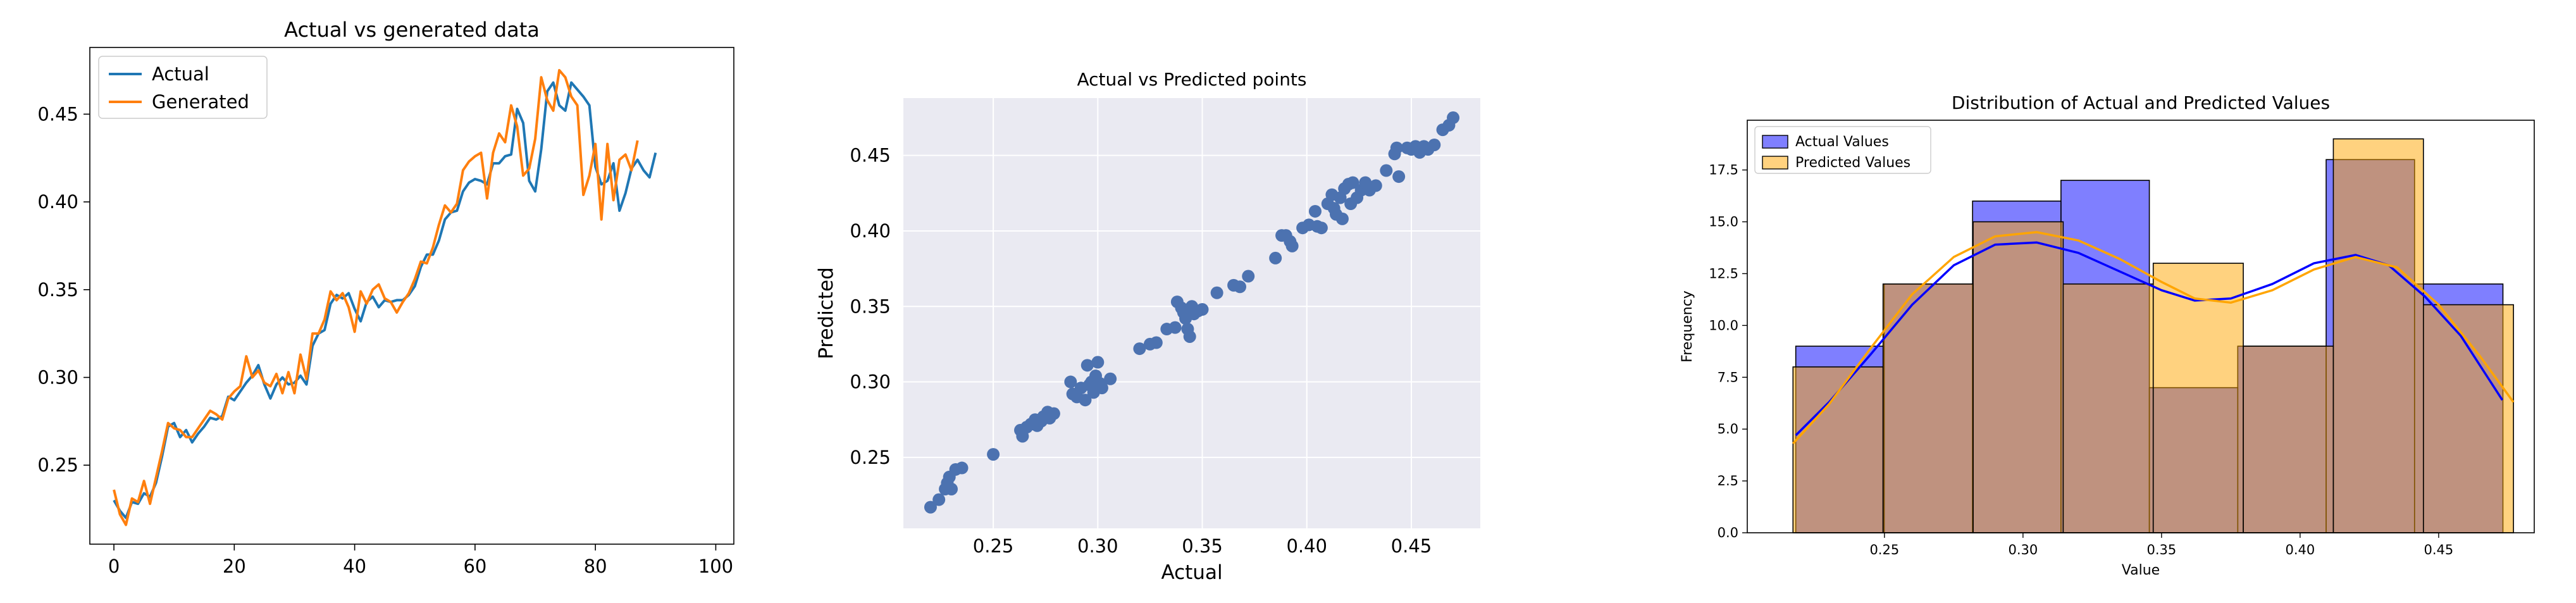 This screenshot has width=2576, height=603. I want to click on legend-label: Actual Values, so click(1842, 142).